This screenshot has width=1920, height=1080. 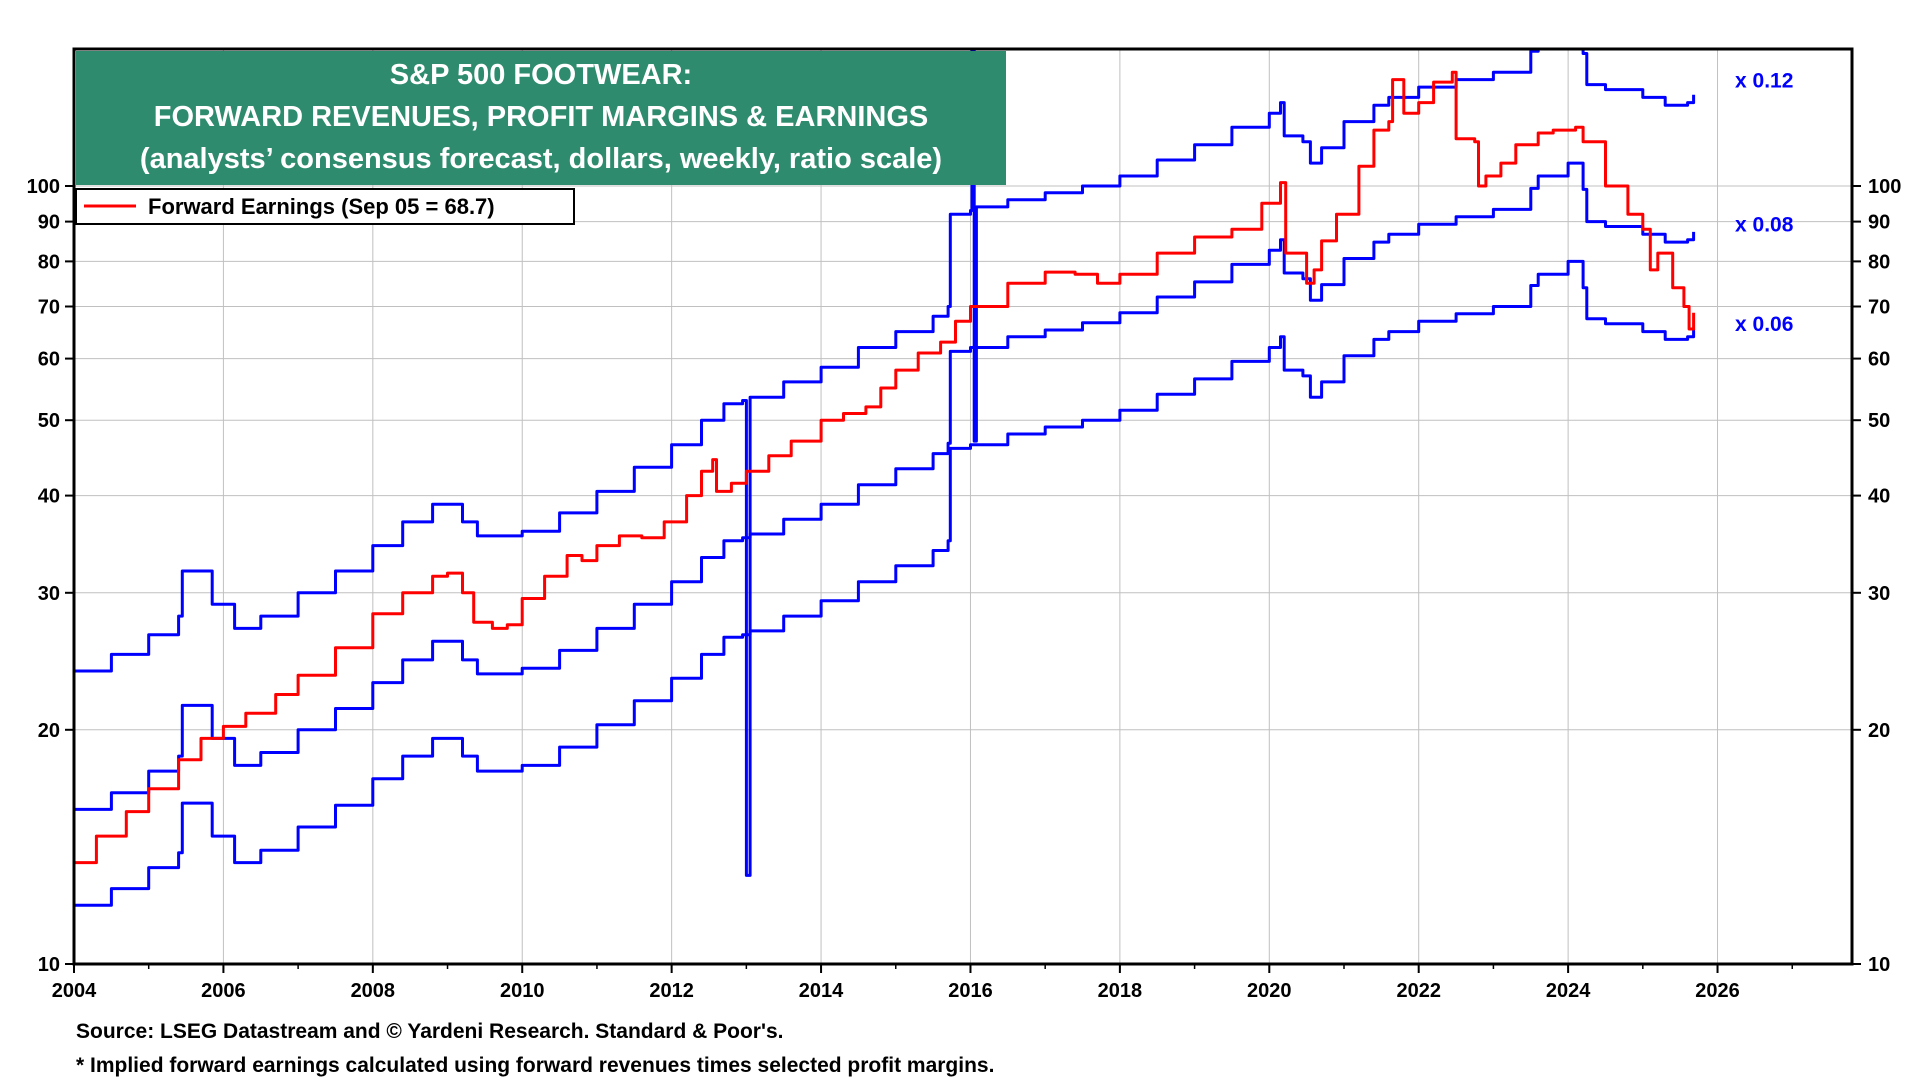 I want to click on y-tick-label-right: 70, so click(x=1879, y=308).